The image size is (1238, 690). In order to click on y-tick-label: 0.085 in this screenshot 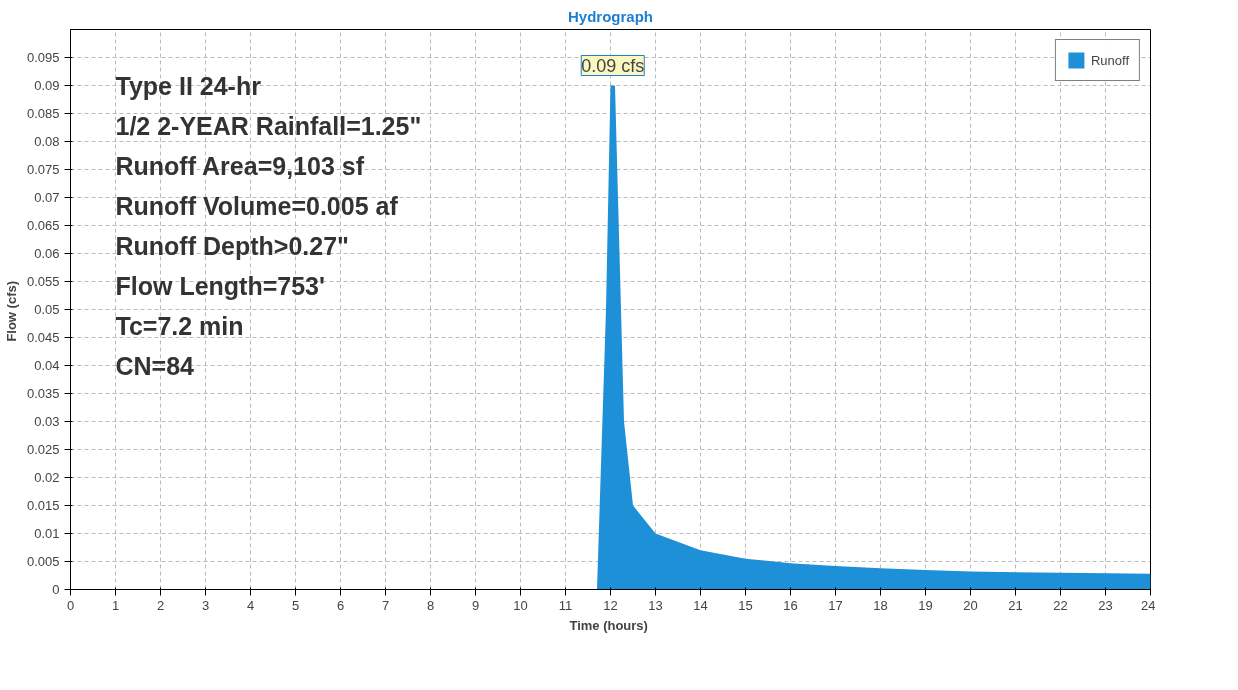, I will do `click(43, 113)`.